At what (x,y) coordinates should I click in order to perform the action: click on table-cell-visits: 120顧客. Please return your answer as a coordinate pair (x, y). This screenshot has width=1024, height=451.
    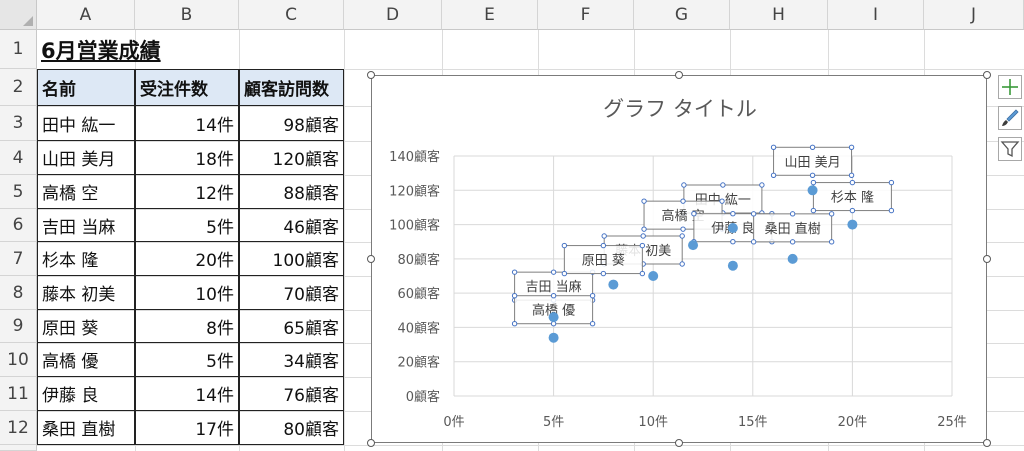
    Looking at the image, I should click on (291, 158).